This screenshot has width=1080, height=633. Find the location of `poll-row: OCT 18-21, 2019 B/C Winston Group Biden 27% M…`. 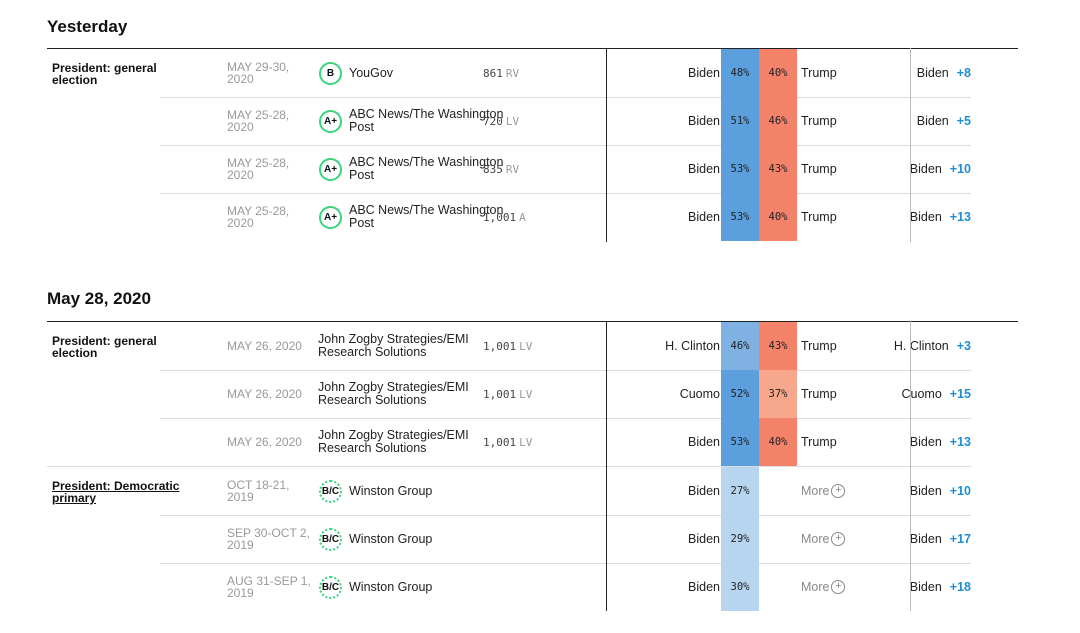

poll-row: OCT 18-21, 2019 B/C Winston Group Biden 27% M… is located at coordinates (565, 491).